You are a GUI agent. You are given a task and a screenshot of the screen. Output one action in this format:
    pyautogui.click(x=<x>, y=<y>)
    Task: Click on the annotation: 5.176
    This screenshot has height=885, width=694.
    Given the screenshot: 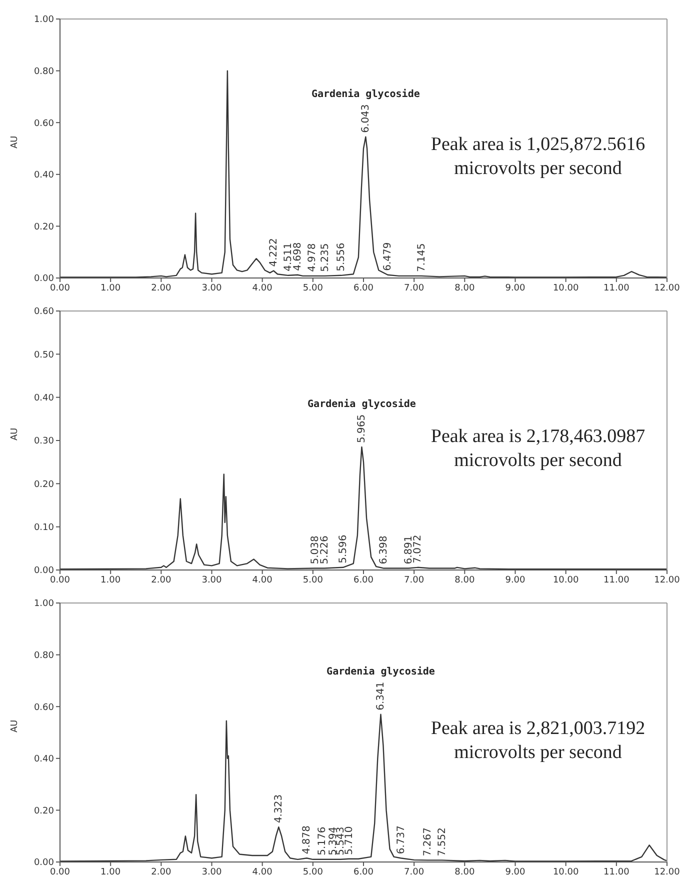 What is the action you would take?
    pyautogui.click(x=322, y=841)
    